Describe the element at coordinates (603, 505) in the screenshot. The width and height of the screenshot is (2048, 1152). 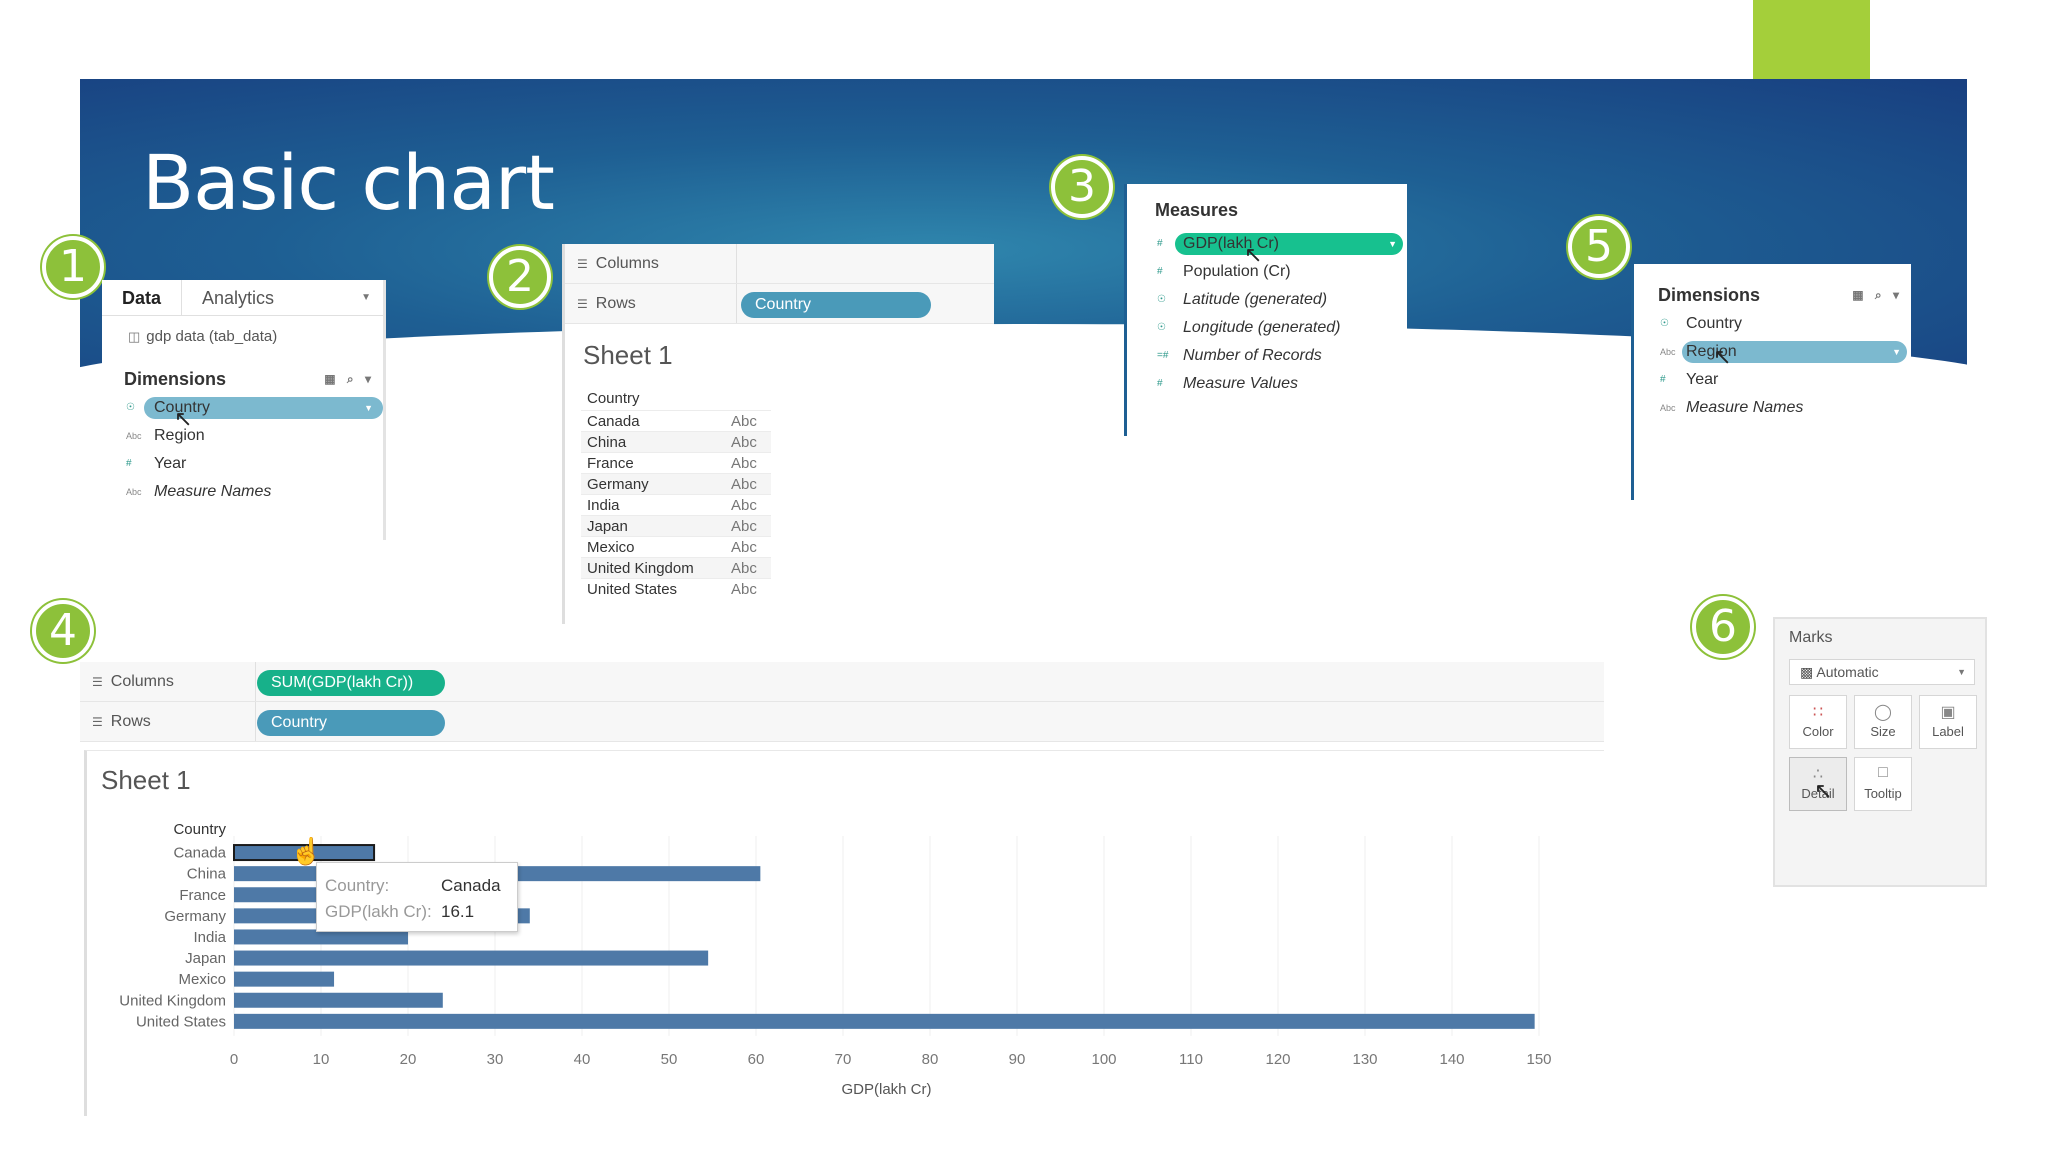
I see `table-cell: India` at that location.